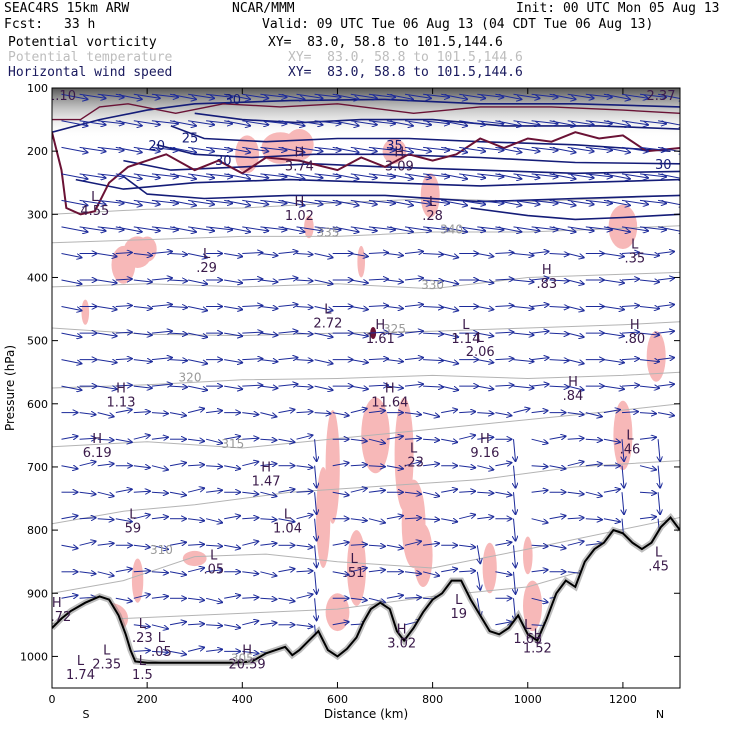 This screenshot has height=740, width=740. Describe the element at coordinates (405, 57) in the screenshot. I see `field-xy-theta: XY= 83.0, 58.8 to 101.5,144.6` at that location.